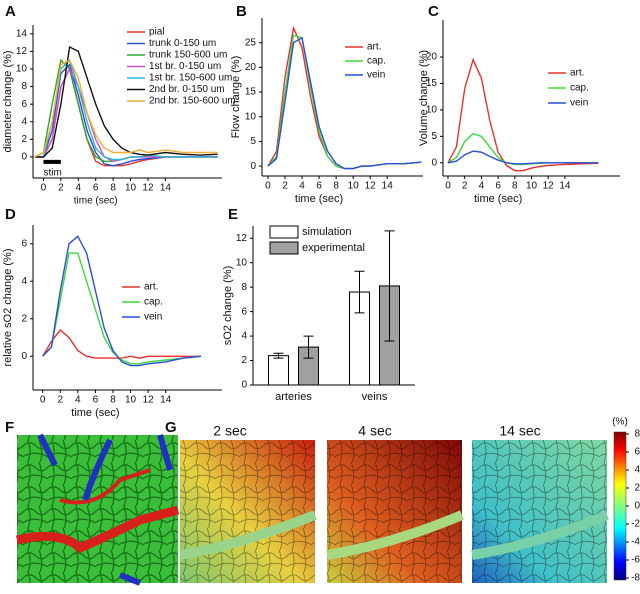 This screenshot has width=640, height=594. Describe the element at coordinates (192, 101) in the screenshot. I see `legend-label: 2nd br. 150-600 um` at that location.